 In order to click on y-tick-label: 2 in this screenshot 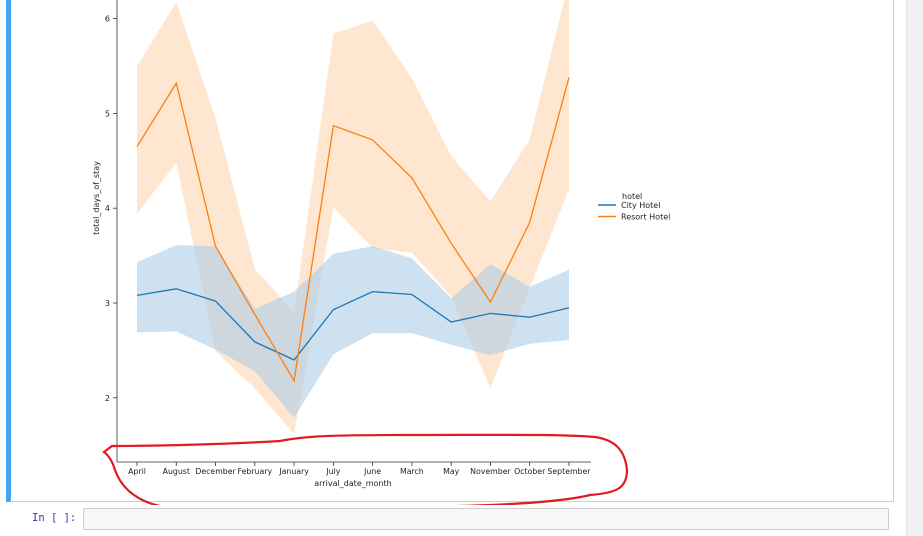, I will do `click(107, 398)`.